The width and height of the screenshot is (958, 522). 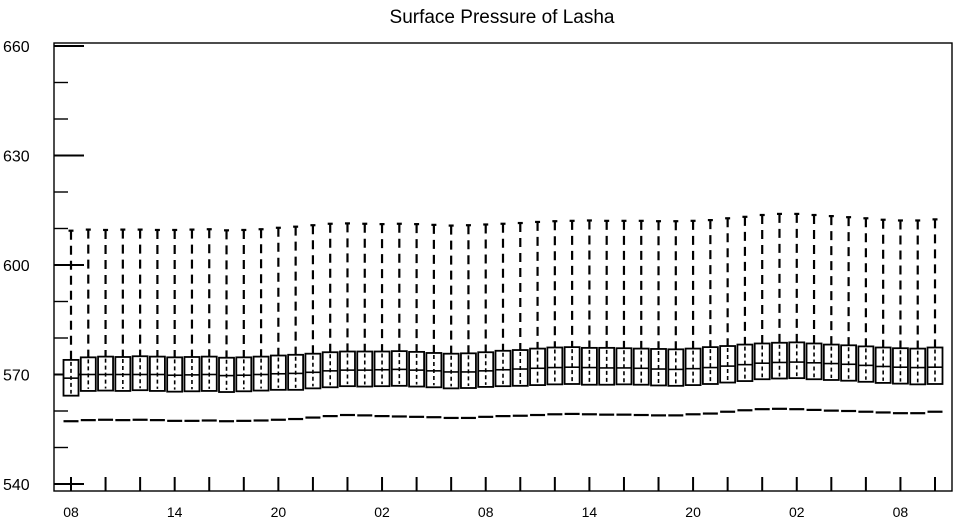 What do you see at coordinates (16, 47) in the screenshot?
I see `y-tick-label: 660` at bounding box center [16, 47].